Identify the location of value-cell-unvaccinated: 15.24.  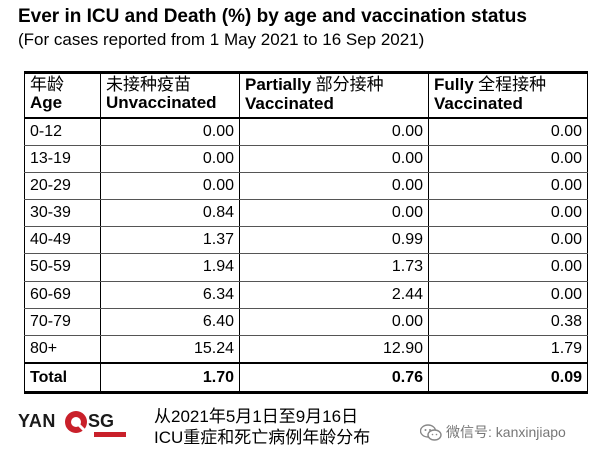
(170, 349).